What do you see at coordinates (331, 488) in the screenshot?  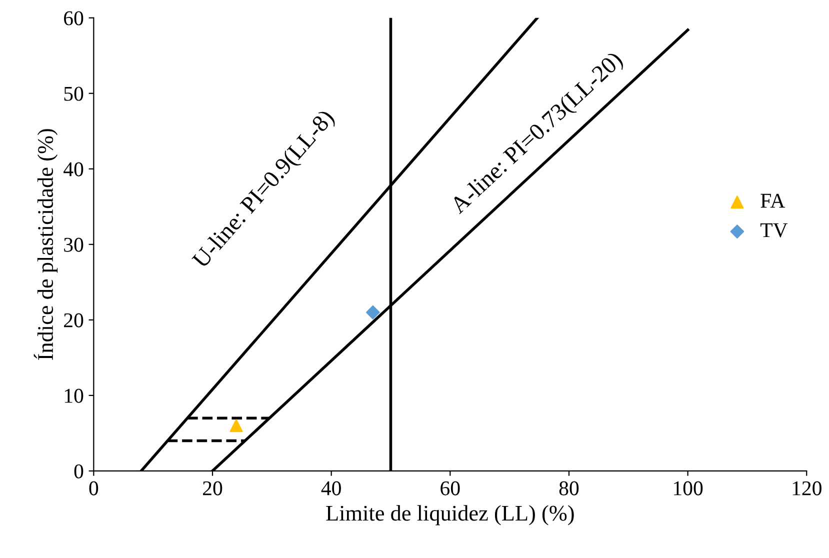 I see `x-tick-label: 40` at bounding box center [331, 488].